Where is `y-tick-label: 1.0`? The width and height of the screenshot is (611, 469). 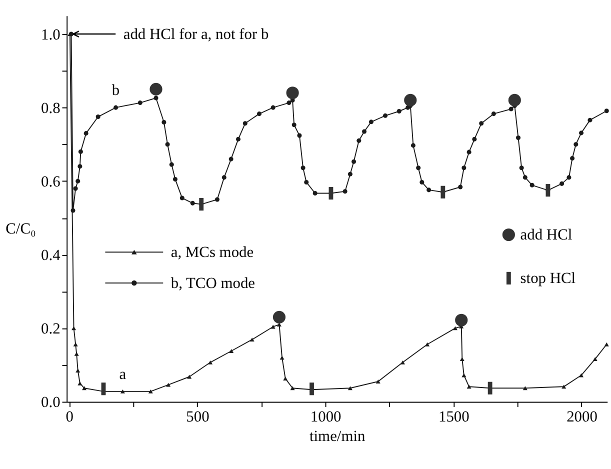 y-tick-label: 1.0 is located at coordinates (51, 35).